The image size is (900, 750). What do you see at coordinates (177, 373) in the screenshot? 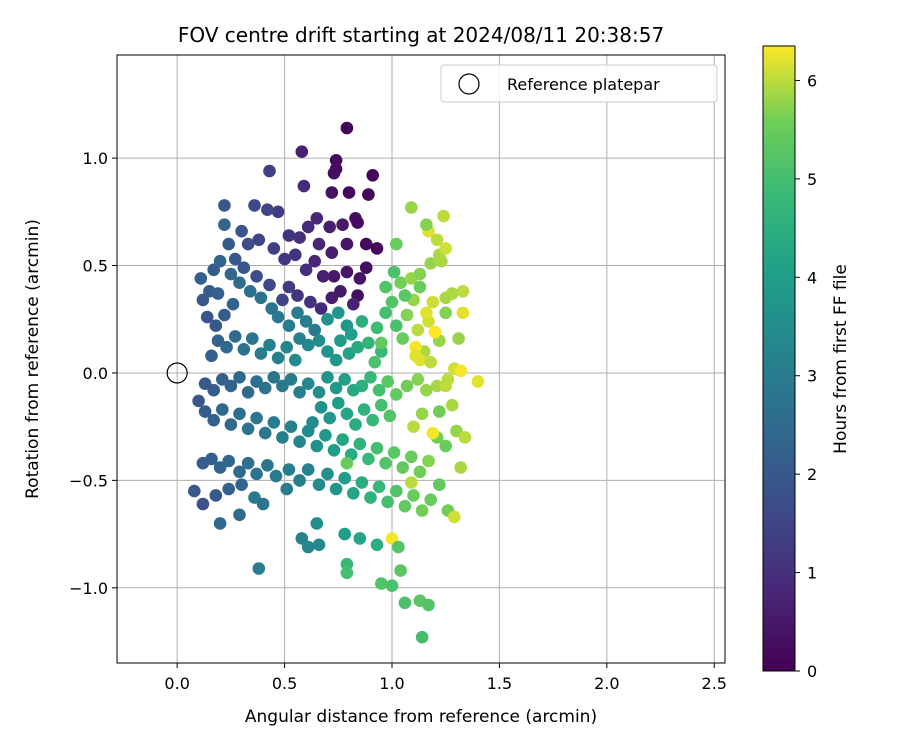
I see `reference-platepar-marker` at bounding box center [177, 373].